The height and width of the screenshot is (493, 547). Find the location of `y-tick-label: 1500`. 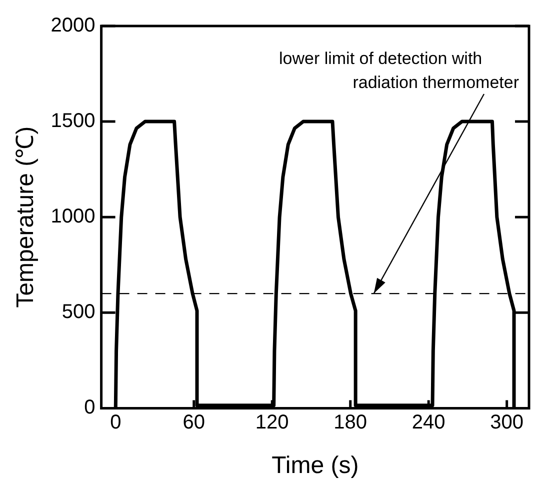

y-tick-label: 1500 is located at coordinates (73, 121).